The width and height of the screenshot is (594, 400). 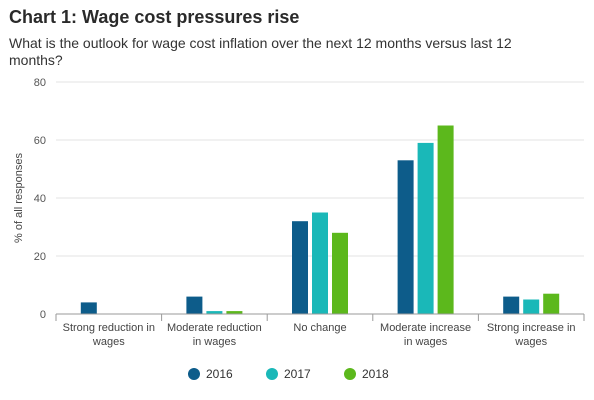 I want to click on x-category-label-line: Moderate reduction, so click(x=214, y=328).